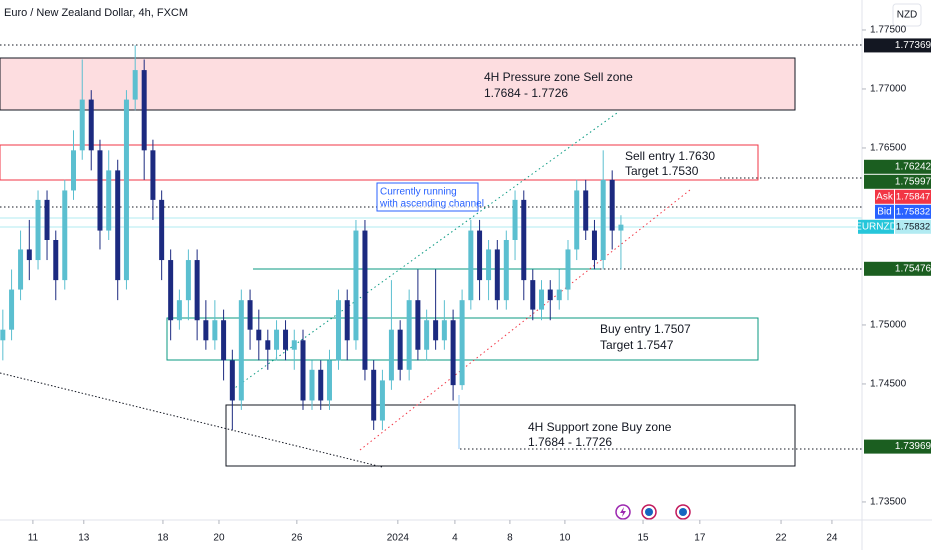 Image resolution: width=932 pixels, height=550 pixels. I want to click on x-tick-label: 10, so click(565, 538).